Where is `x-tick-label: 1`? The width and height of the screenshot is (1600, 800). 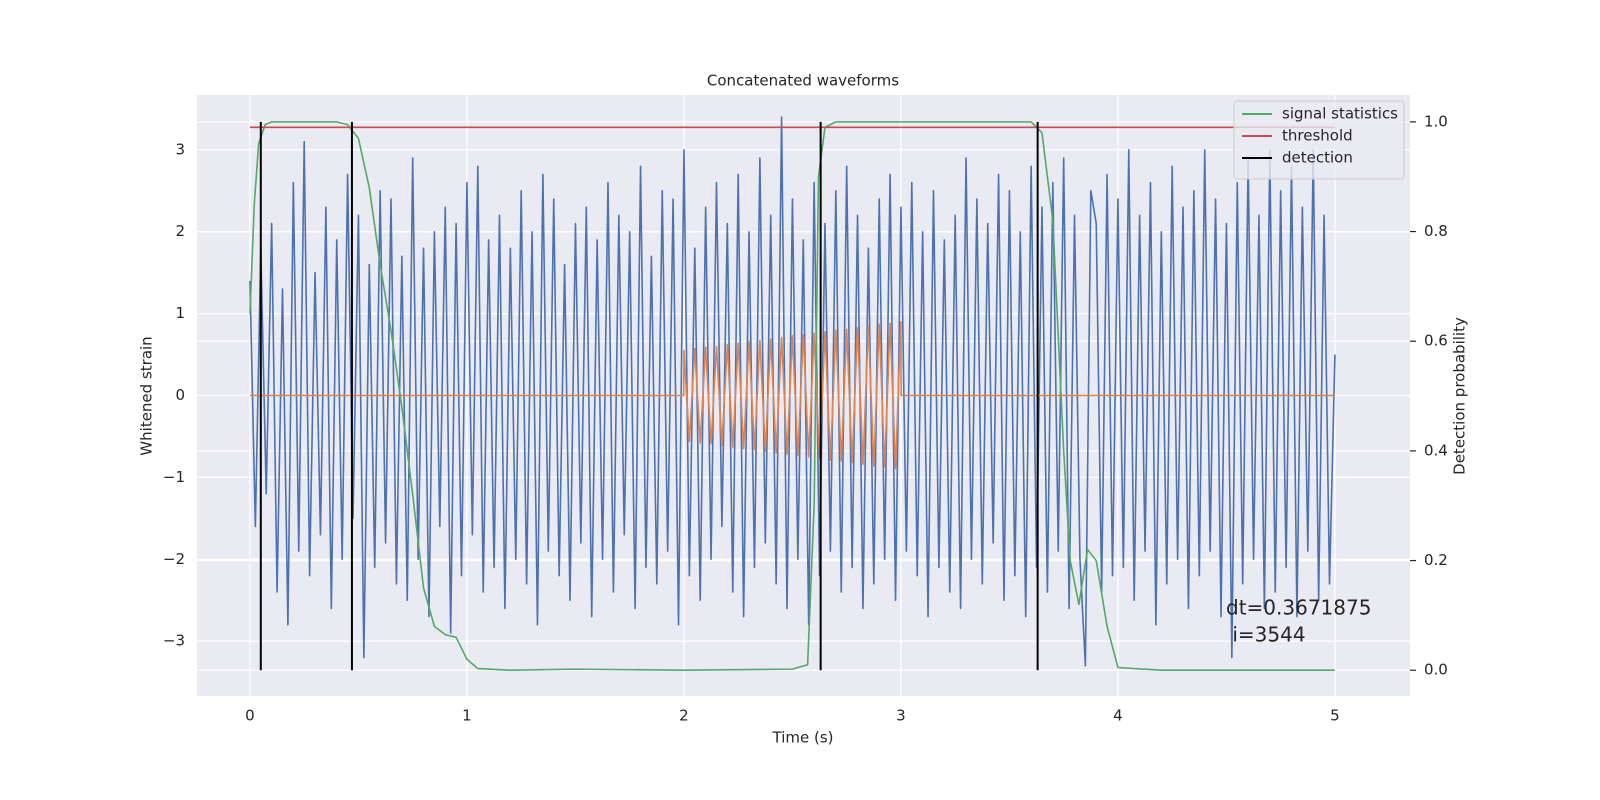
x-tick-label: 1 is located at coordinates (467, 716).